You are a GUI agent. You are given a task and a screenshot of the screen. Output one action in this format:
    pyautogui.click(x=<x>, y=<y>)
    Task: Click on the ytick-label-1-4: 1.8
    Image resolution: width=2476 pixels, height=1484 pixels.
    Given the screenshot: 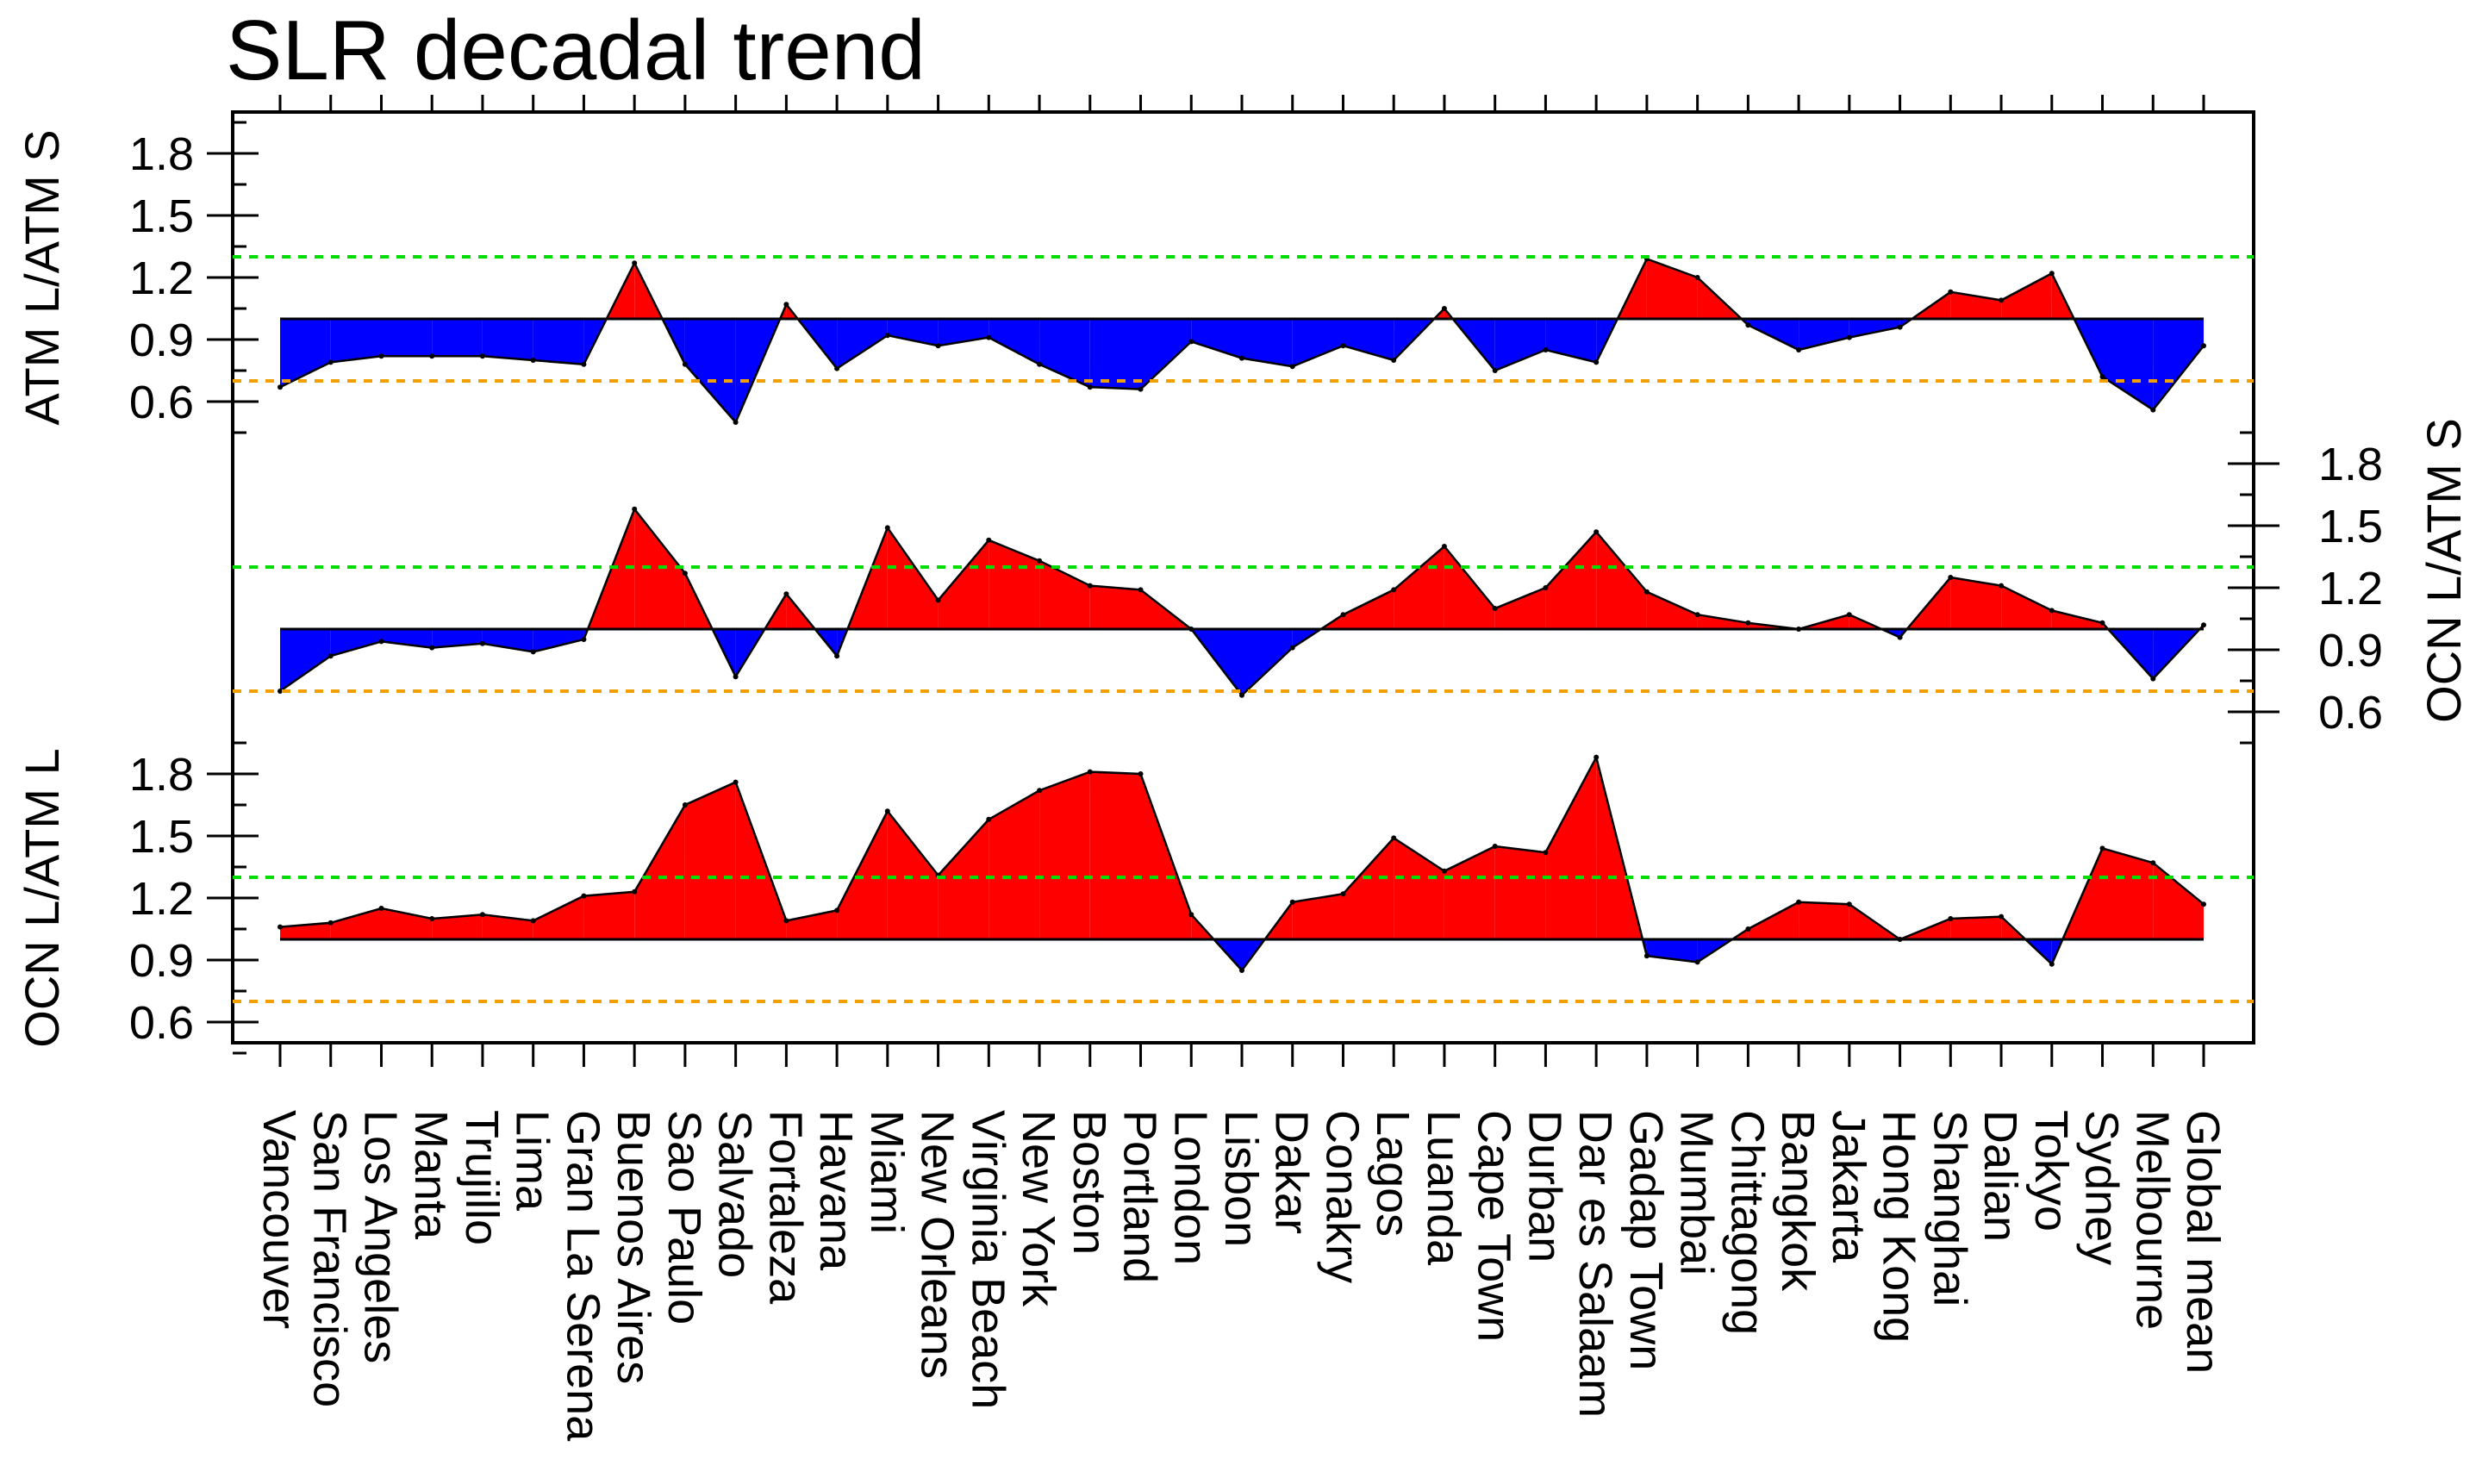 What is the action you would take?
    pyautogui.click(x=161, y=154)
    